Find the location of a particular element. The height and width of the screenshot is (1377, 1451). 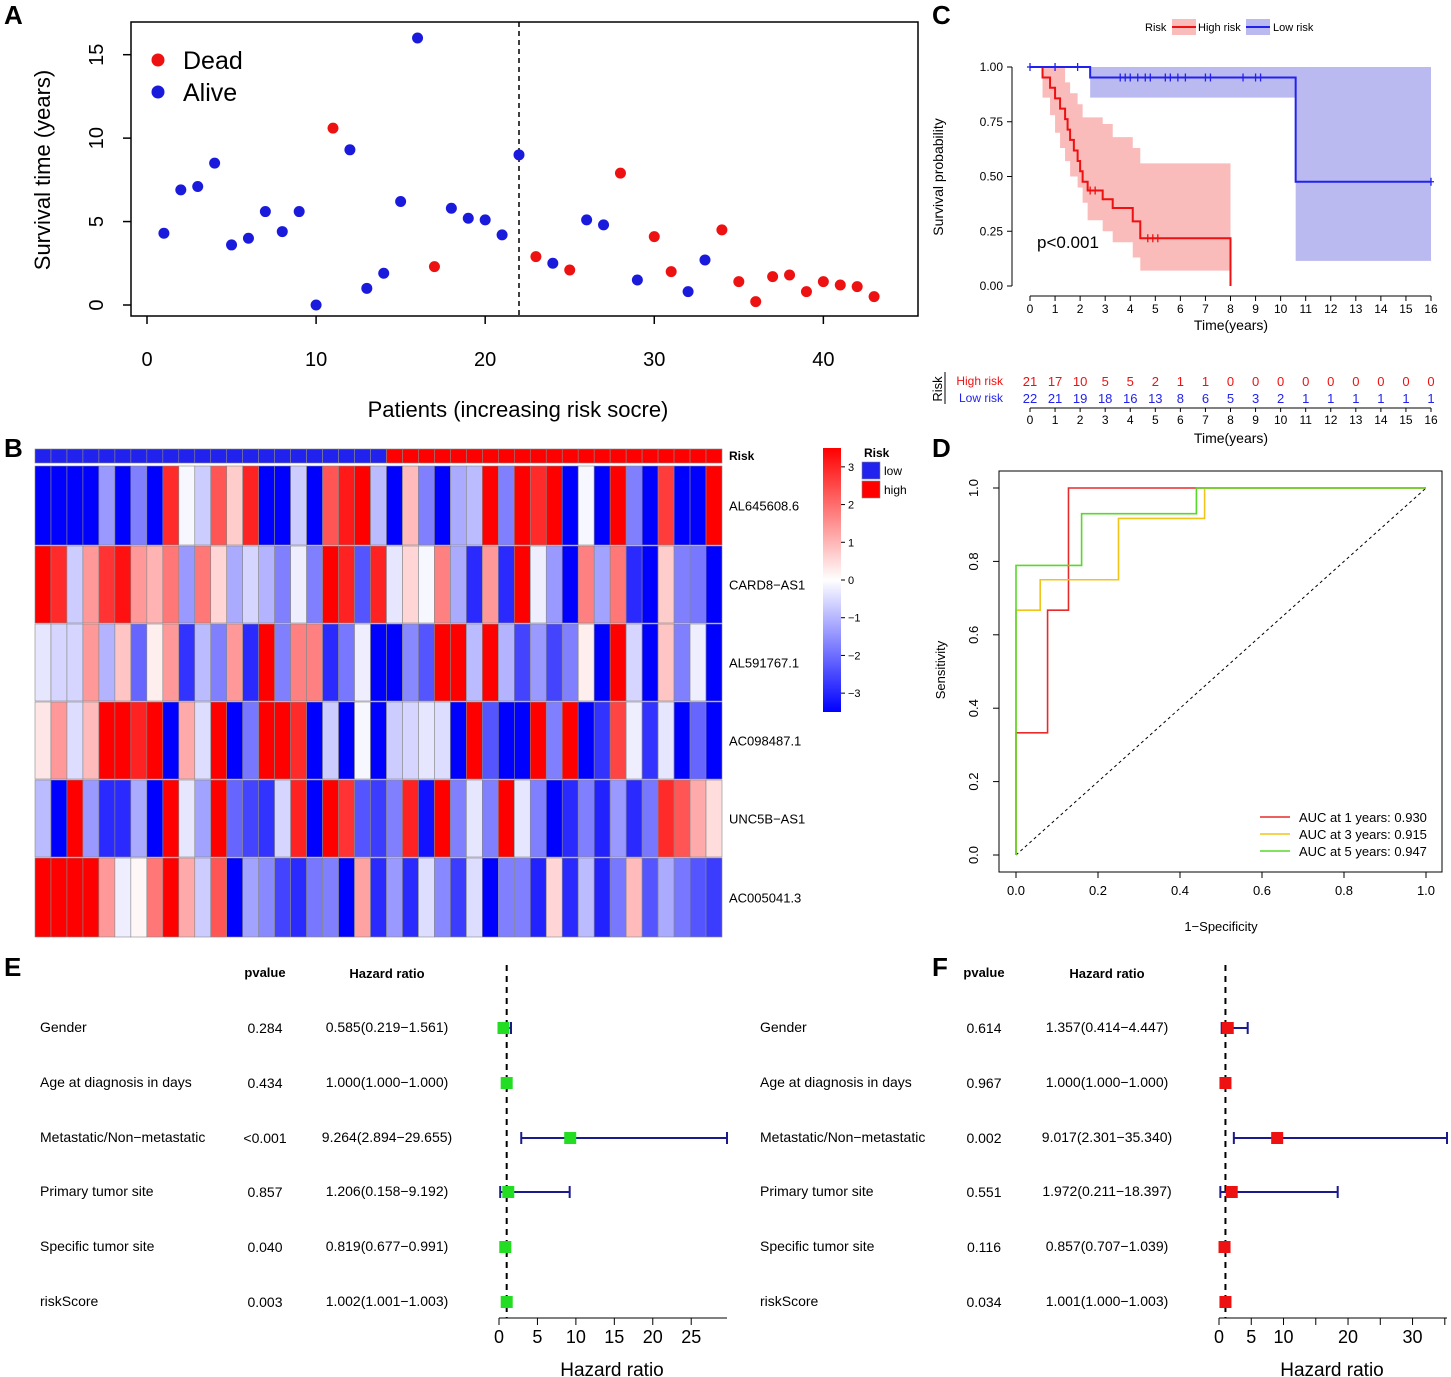

x-tick-label: 10 is located at coordinates (1281, 309).